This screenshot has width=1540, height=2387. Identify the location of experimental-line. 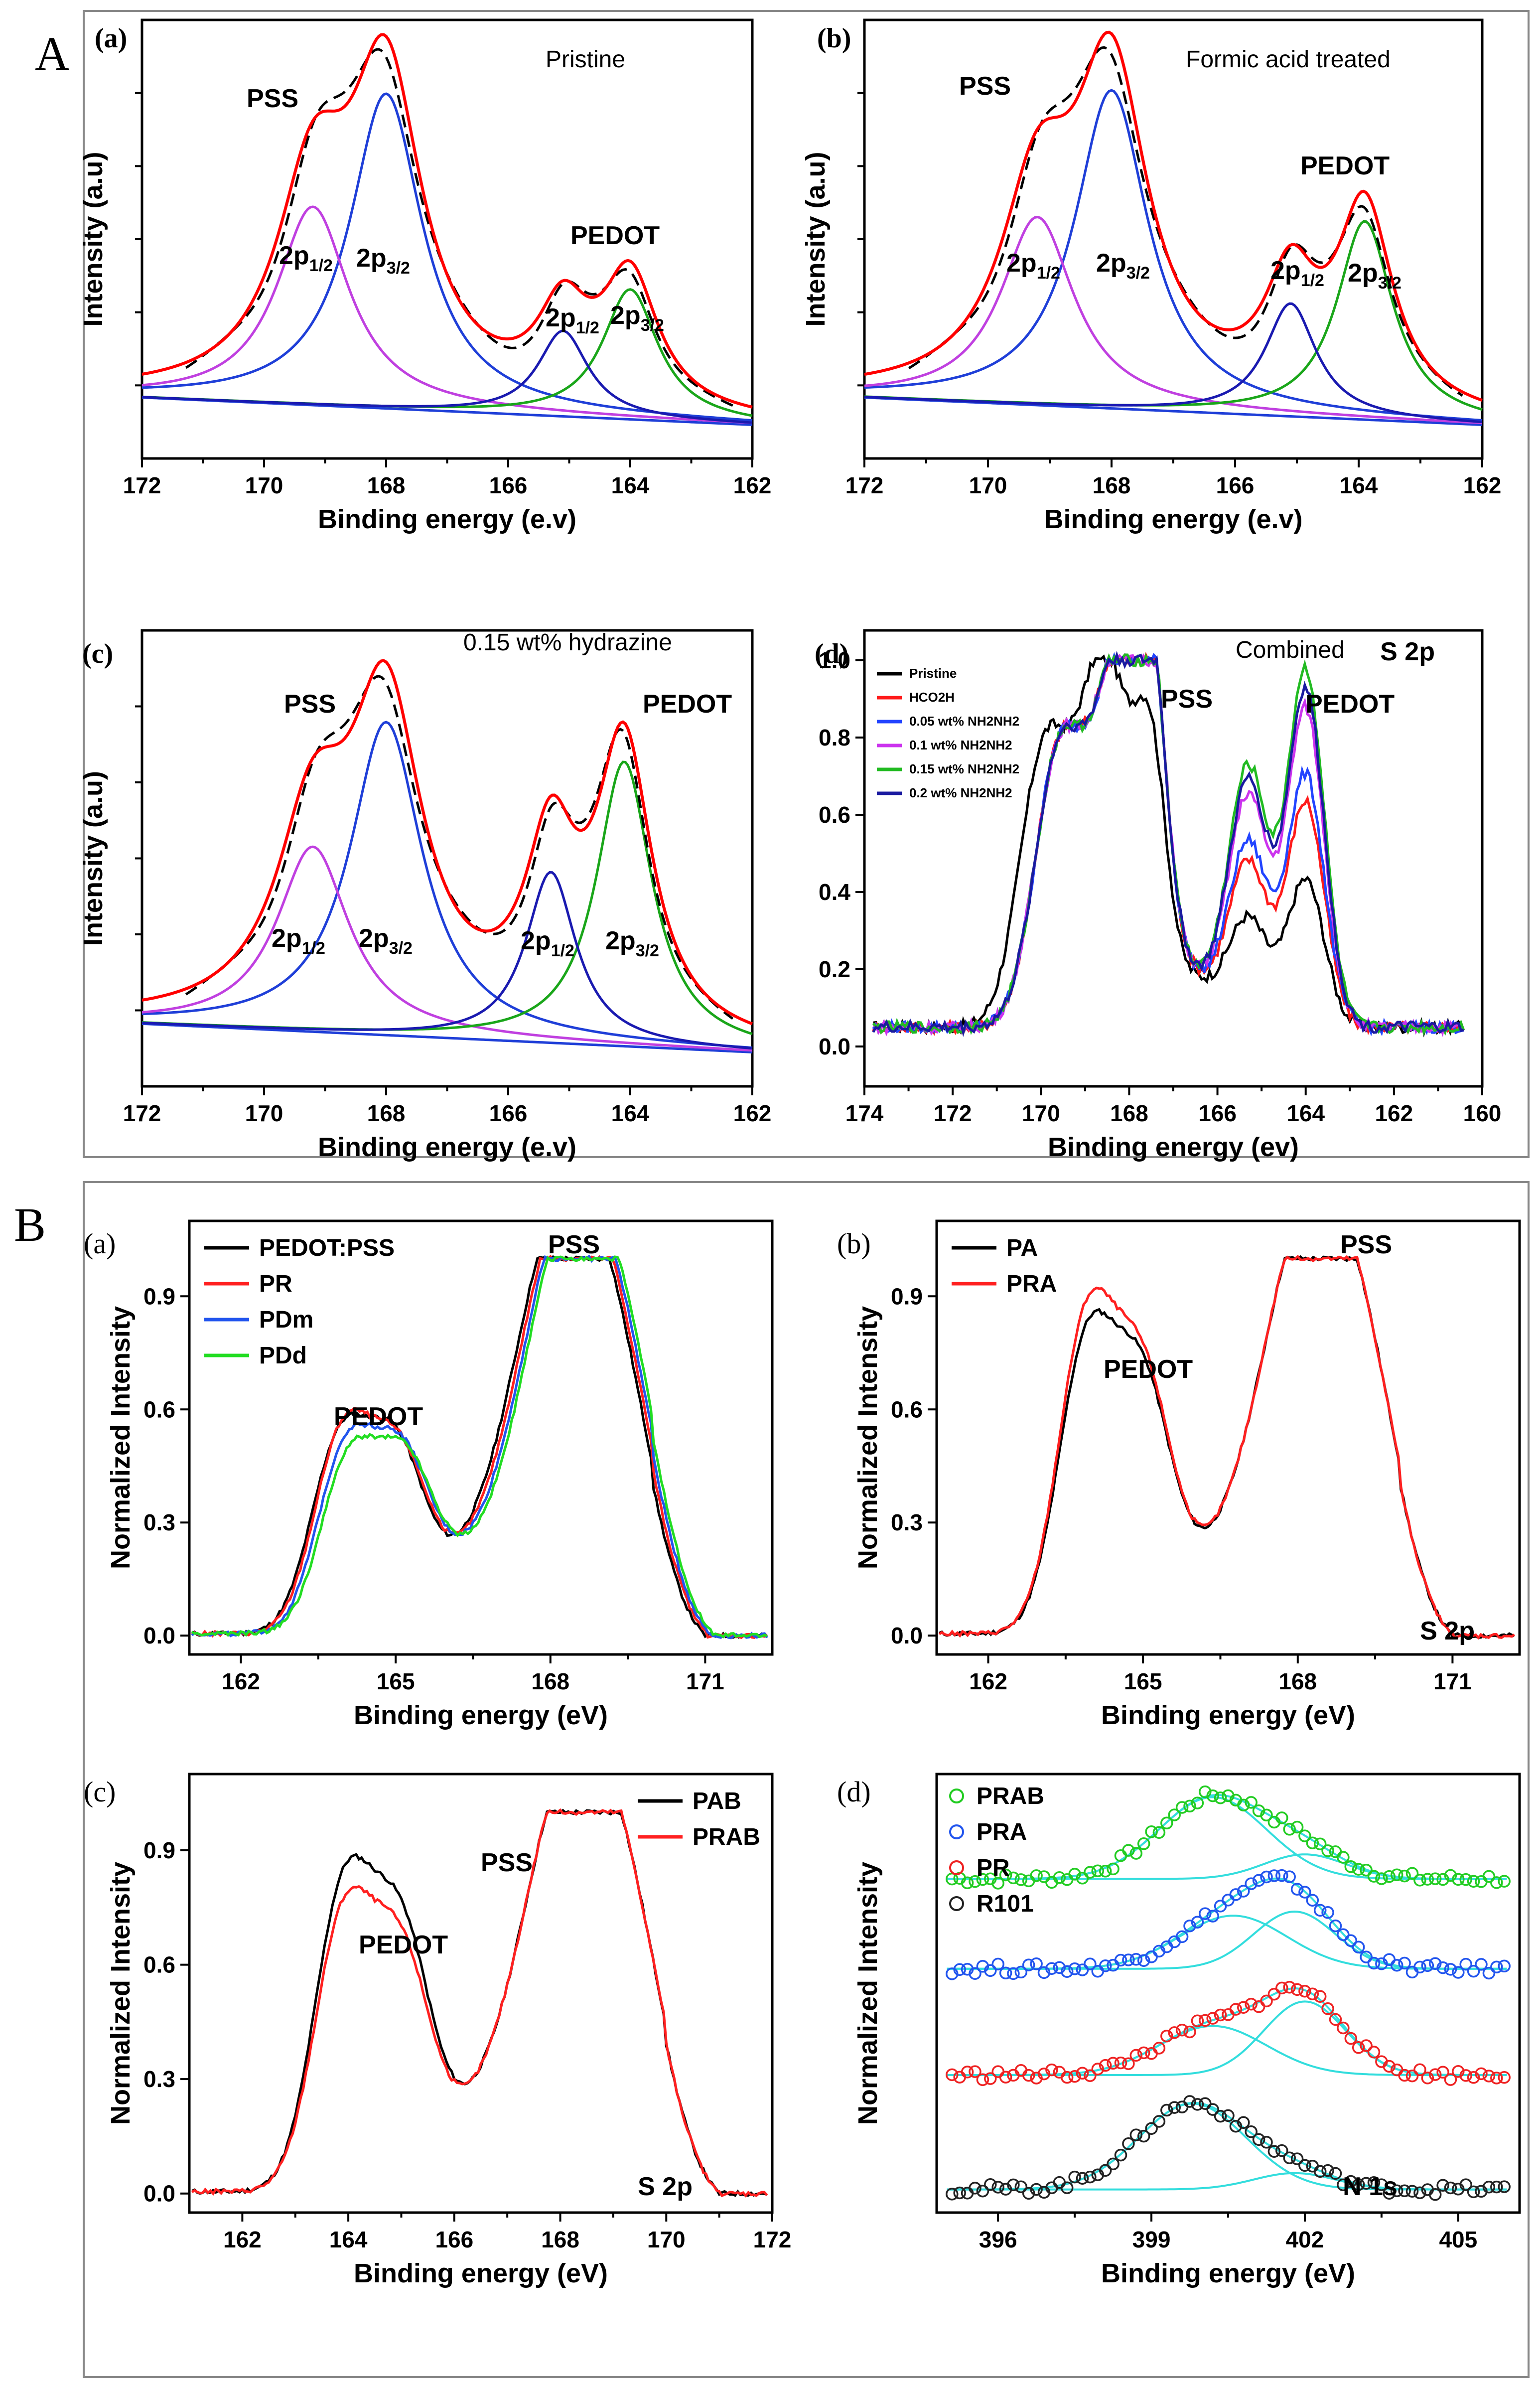
(459, 847).